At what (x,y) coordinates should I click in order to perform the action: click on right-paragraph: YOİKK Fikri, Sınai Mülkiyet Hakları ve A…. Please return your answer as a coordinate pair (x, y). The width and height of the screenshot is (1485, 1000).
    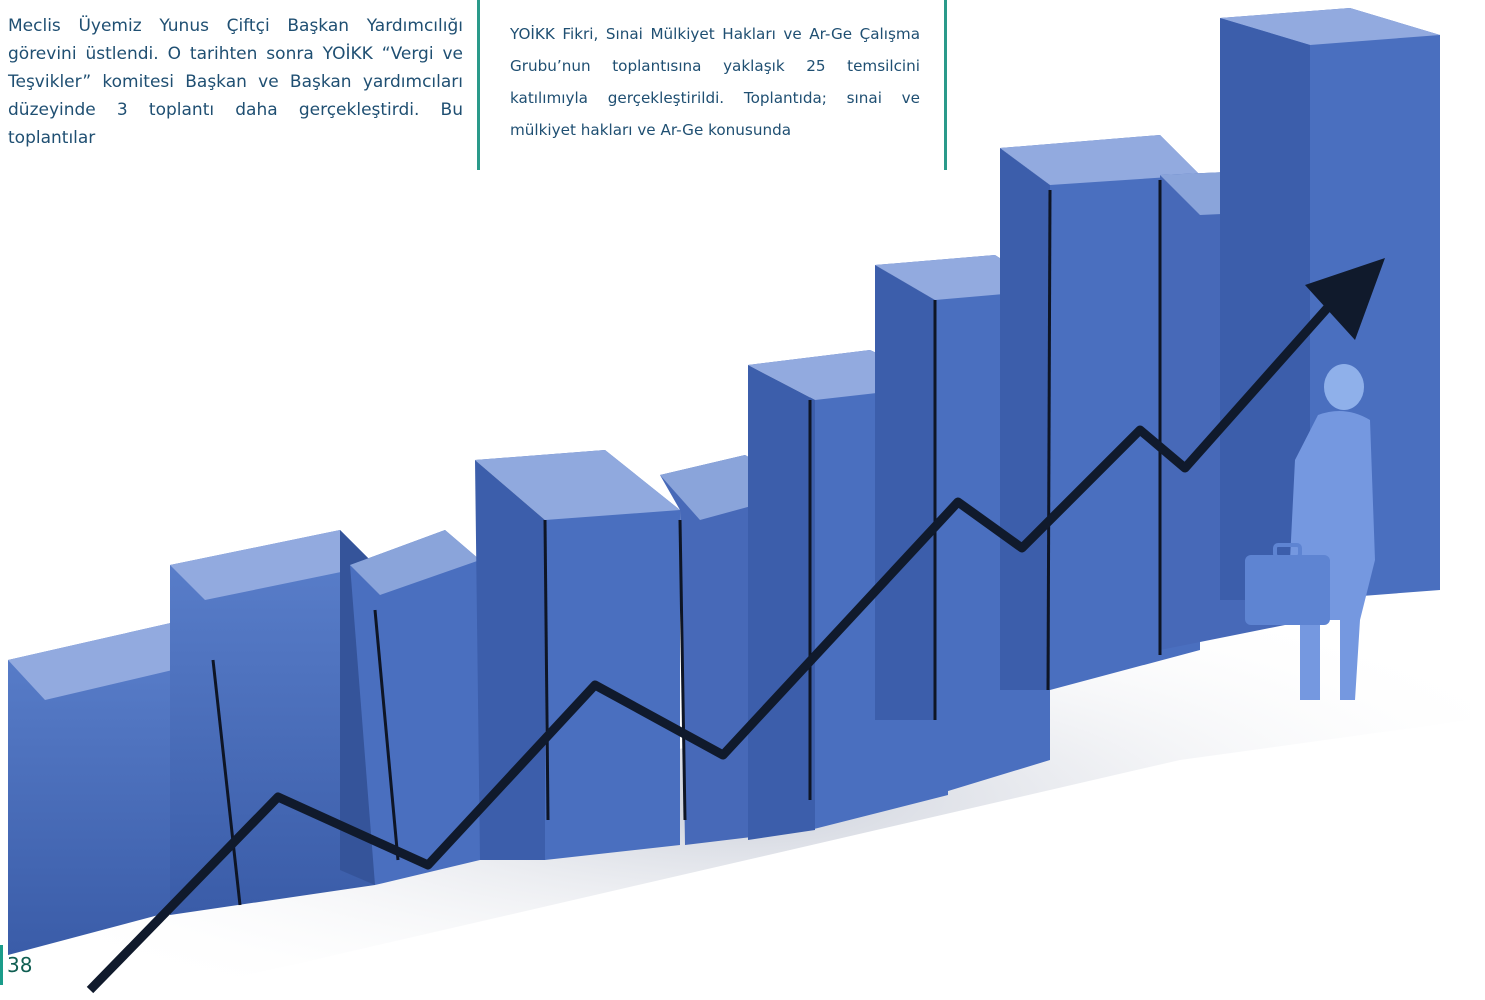
    Looking at the image, I should click on (715, 82).